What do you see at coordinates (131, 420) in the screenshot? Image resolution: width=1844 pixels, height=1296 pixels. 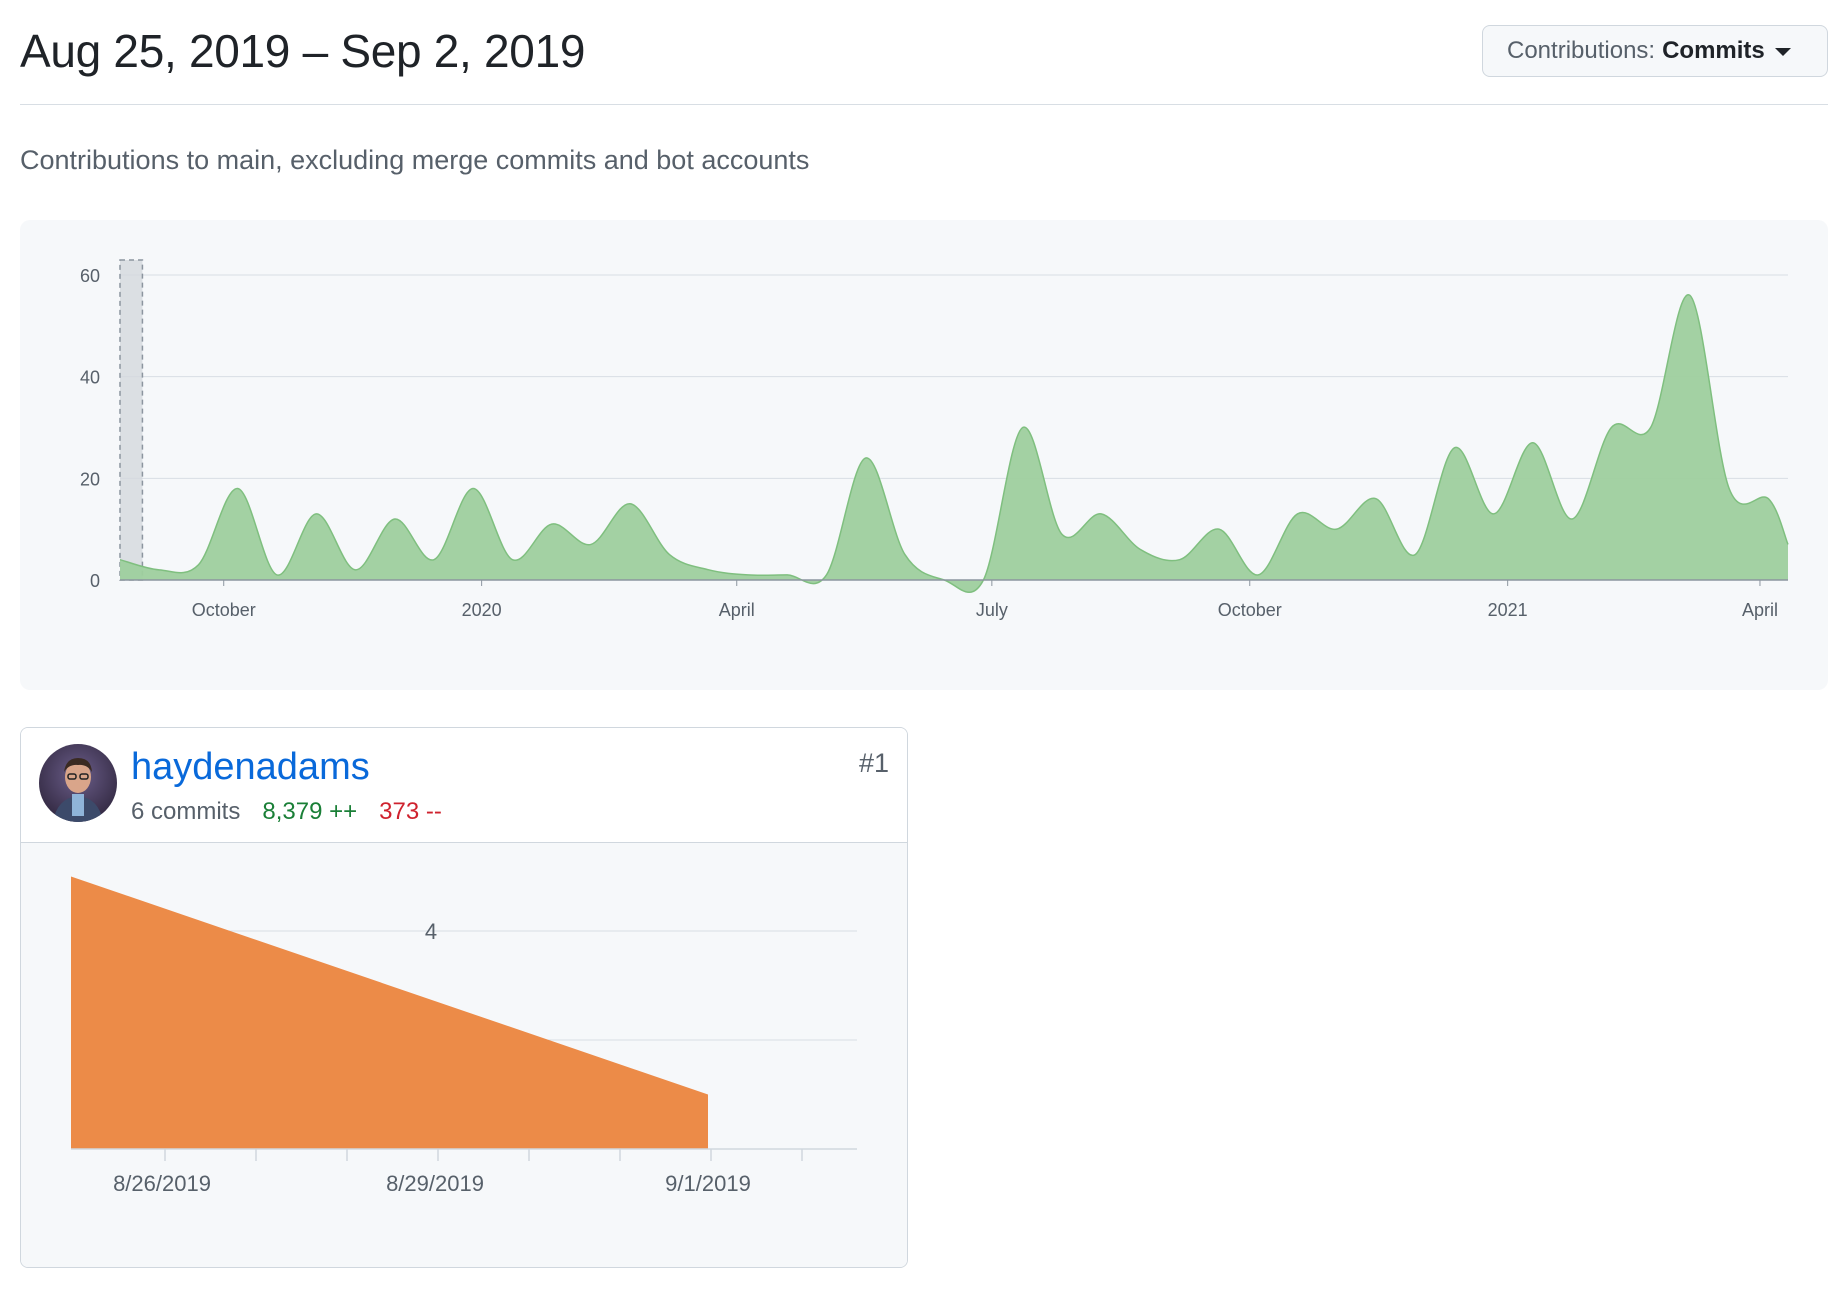 I see `selection-brush` at bounding box center [131, 420].